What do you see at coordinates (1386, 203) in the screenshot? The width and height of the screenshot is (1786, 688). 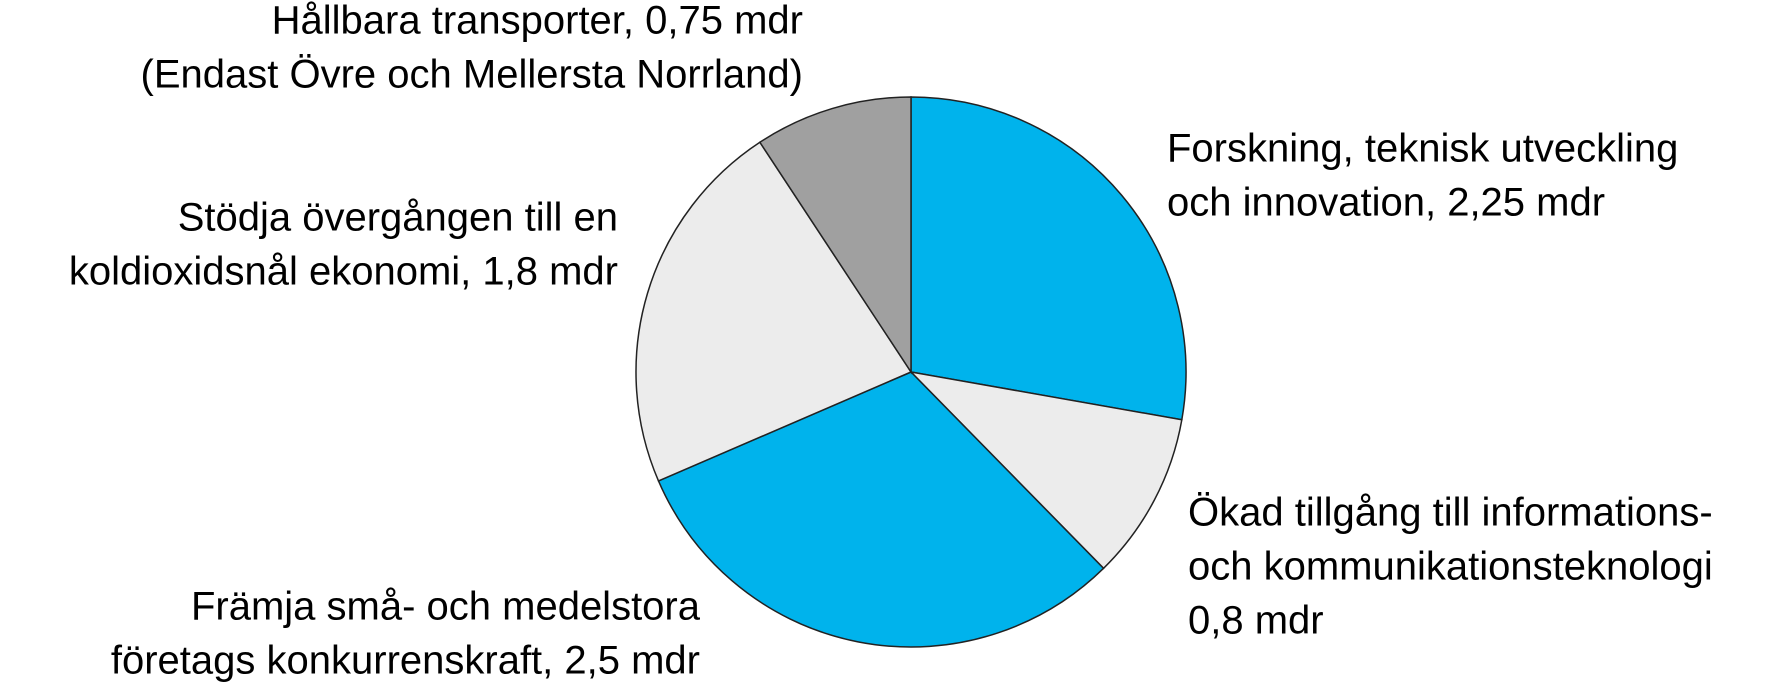 I see `slice-label: och innovation, 2,25 mdr` at bounding box center [1386, 203].